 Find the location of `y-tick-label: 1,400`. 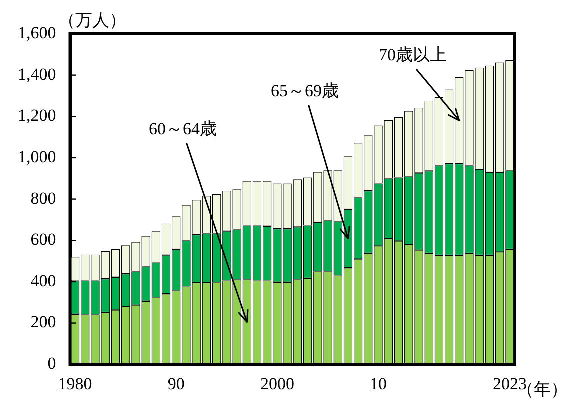

y-tick-label: 1,400 is located at coordinates (37, 74).